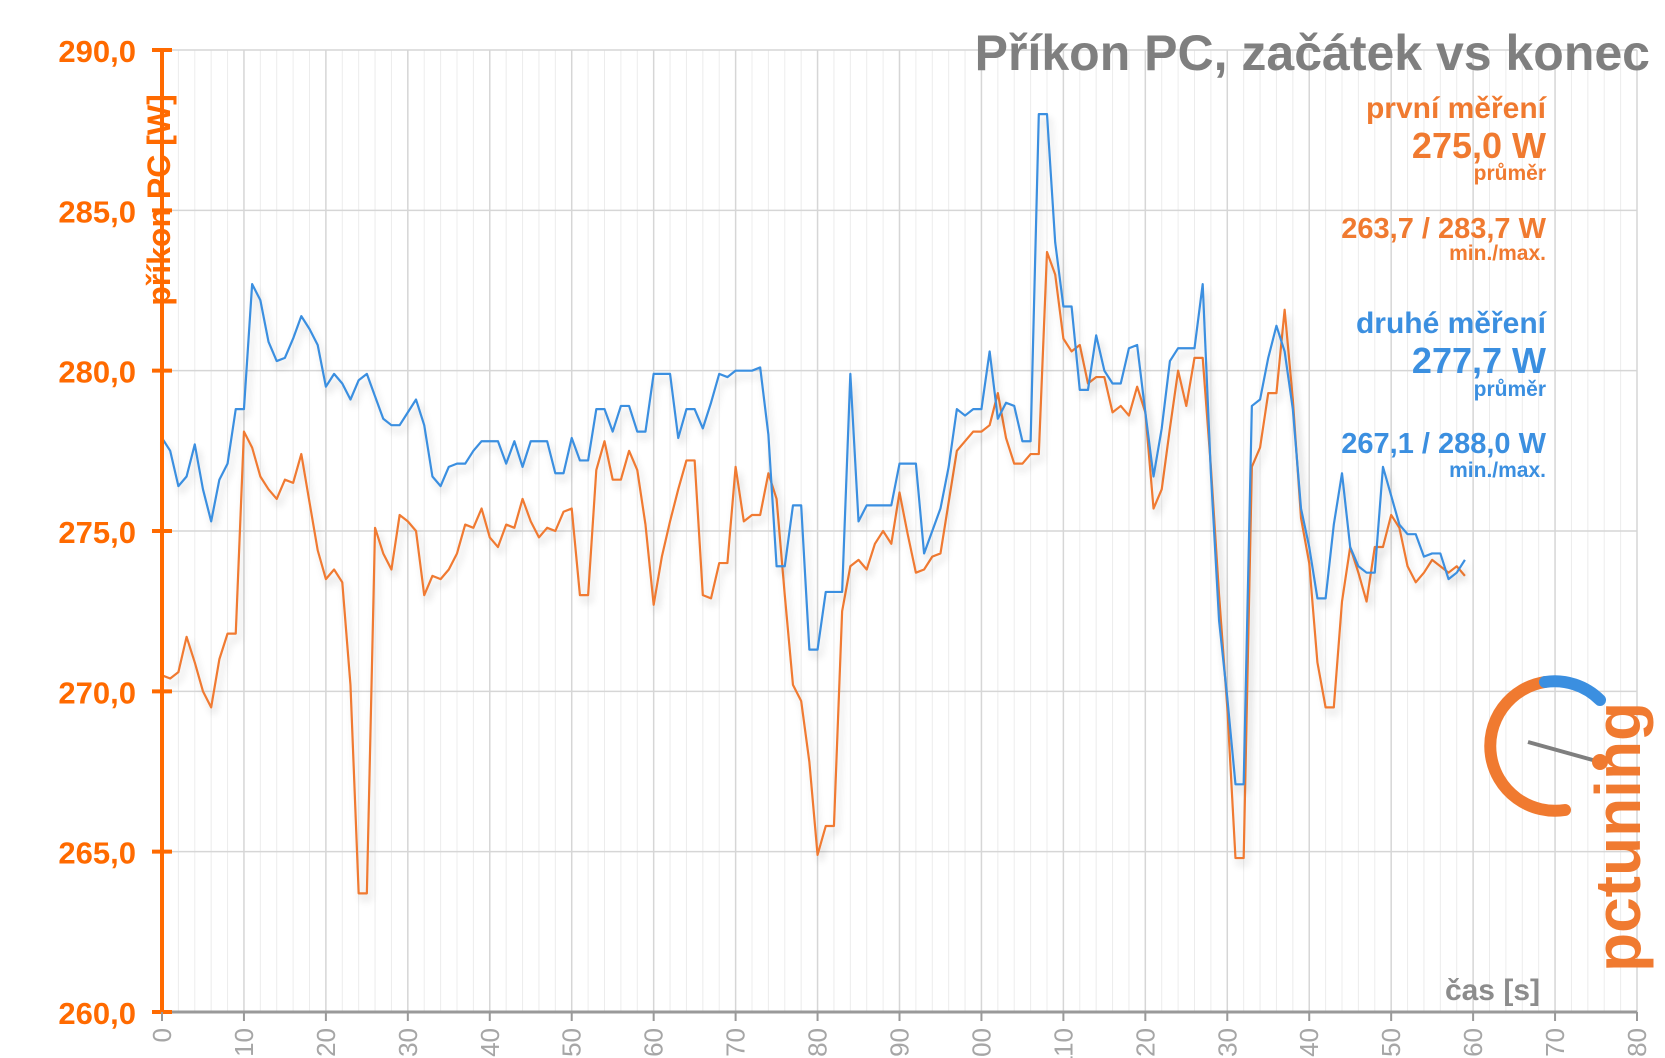  I want to click on x-tick-label: 180, so click(1637, 1043).